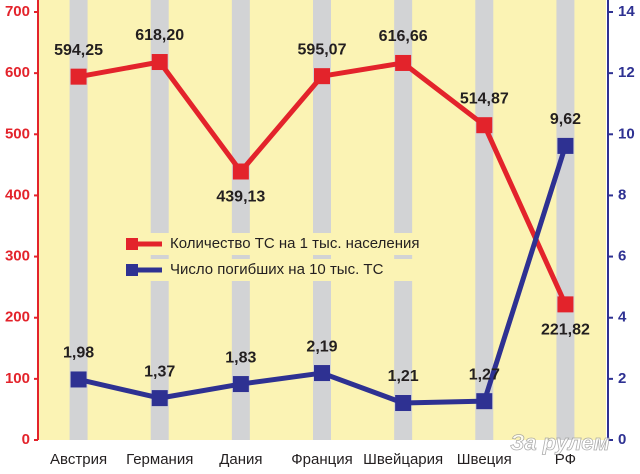 This screenshot has height=474, width=640. I want to click on y-tick-label: 0, so click(26, 439).